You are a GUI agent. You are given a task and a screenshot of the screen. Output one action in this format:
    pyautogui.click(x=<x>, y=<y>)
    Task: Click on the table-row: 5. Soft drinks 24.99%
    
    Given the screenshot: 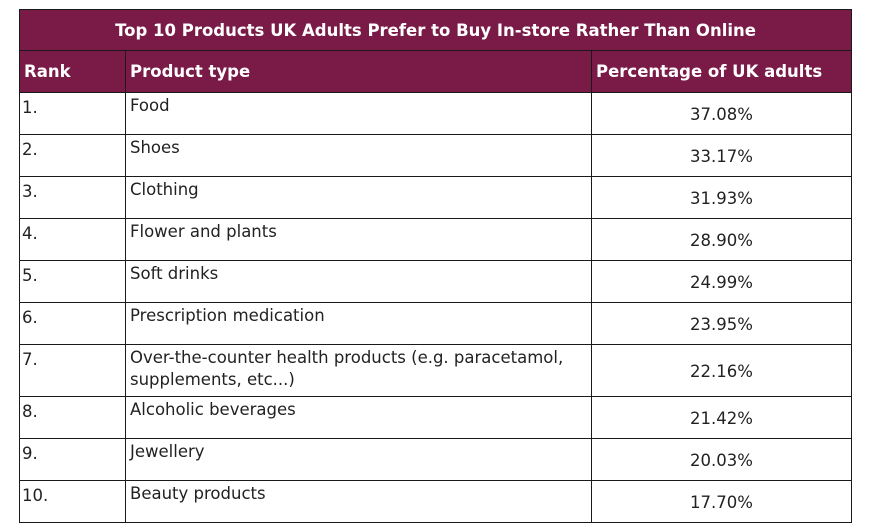 What is the action you would take?
    pyautogui.click(x=436, y=281)
    